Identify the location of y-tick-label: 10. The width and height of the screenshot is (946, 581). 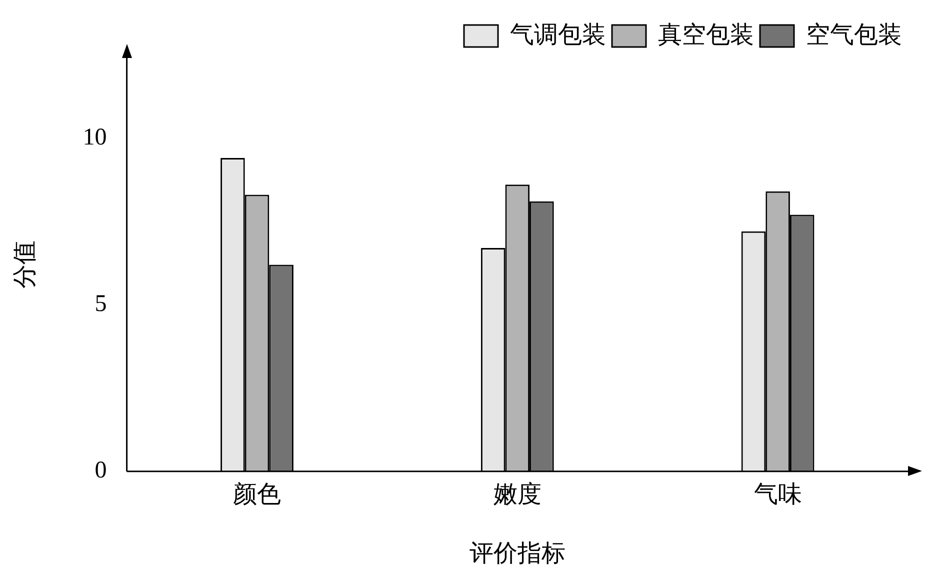
(94, 137).